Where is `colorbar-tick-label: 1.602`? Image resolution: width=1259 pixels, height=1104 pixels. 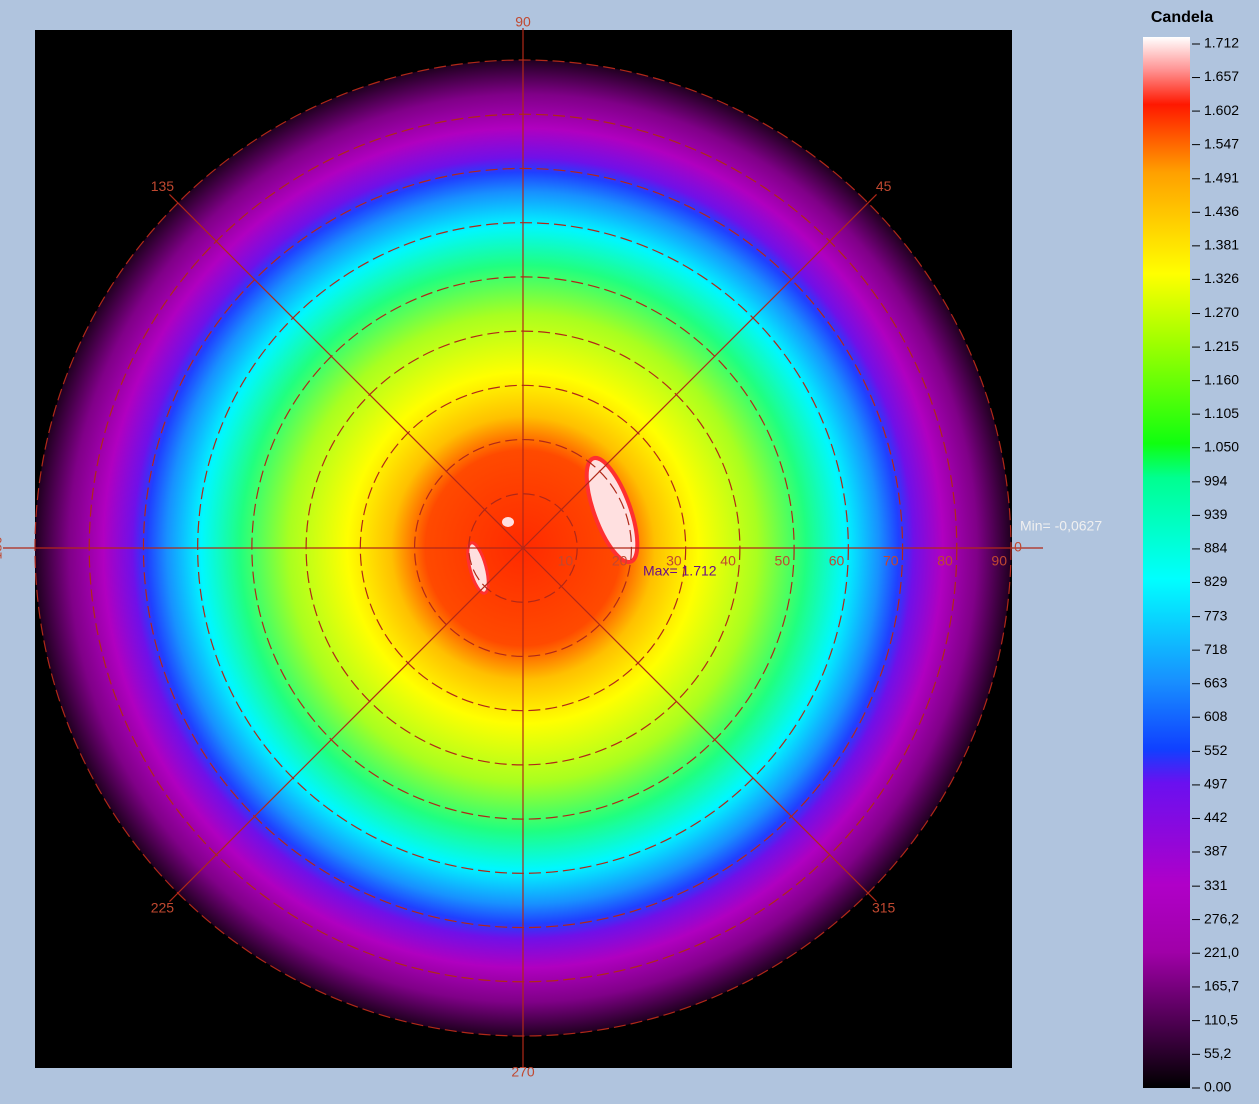
colorbar-tick-label: 1.602 is located at coordinates (1221, 110).